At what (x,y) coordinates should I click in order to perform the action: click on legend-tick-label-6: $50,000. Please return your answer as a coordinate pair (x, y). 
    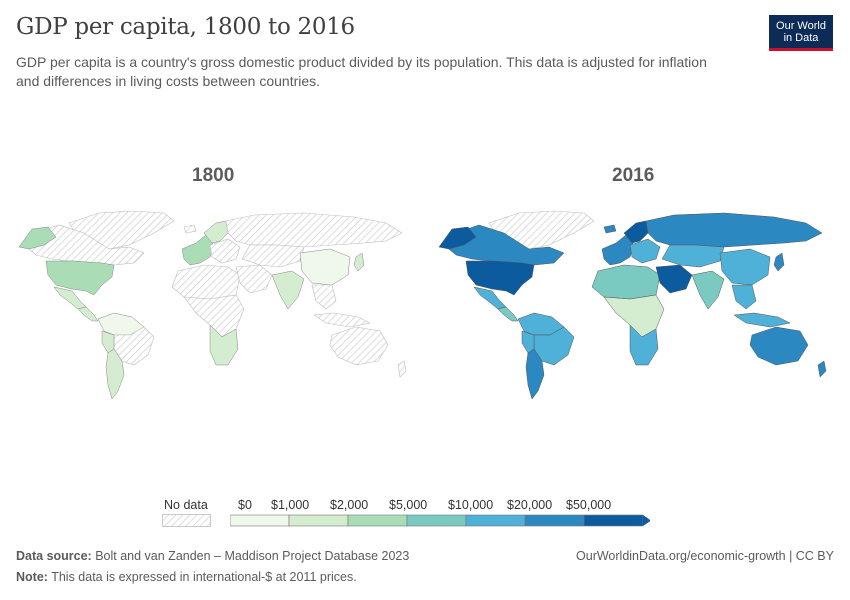
    Looking at the image, I should click on (589, 505).